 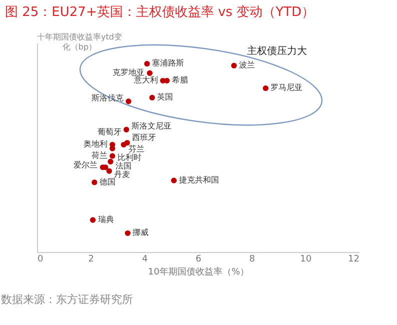 I want to click on x-tick-label: 12, so click(x=354, y=259).